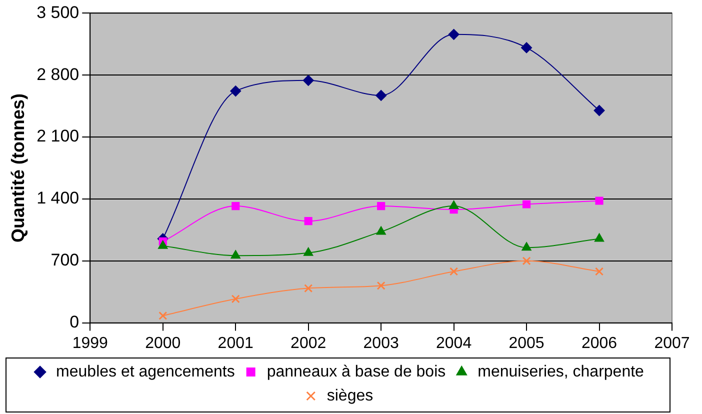 The width and height of the screenshot is (702, 414). Describe the element at coordinates (672, 343) in the screenshot. I see `x-tick-label: 2007` at that location.